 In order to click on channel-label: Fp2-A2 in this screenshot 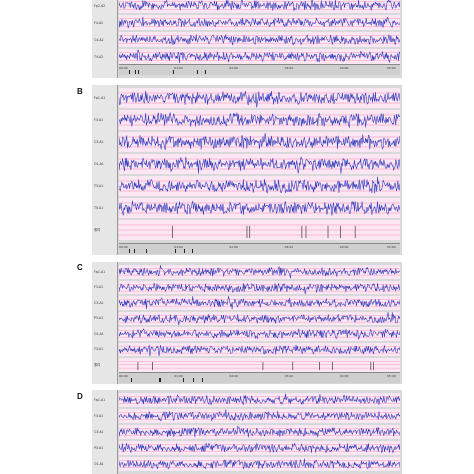, I will do `click(100, 5)`.